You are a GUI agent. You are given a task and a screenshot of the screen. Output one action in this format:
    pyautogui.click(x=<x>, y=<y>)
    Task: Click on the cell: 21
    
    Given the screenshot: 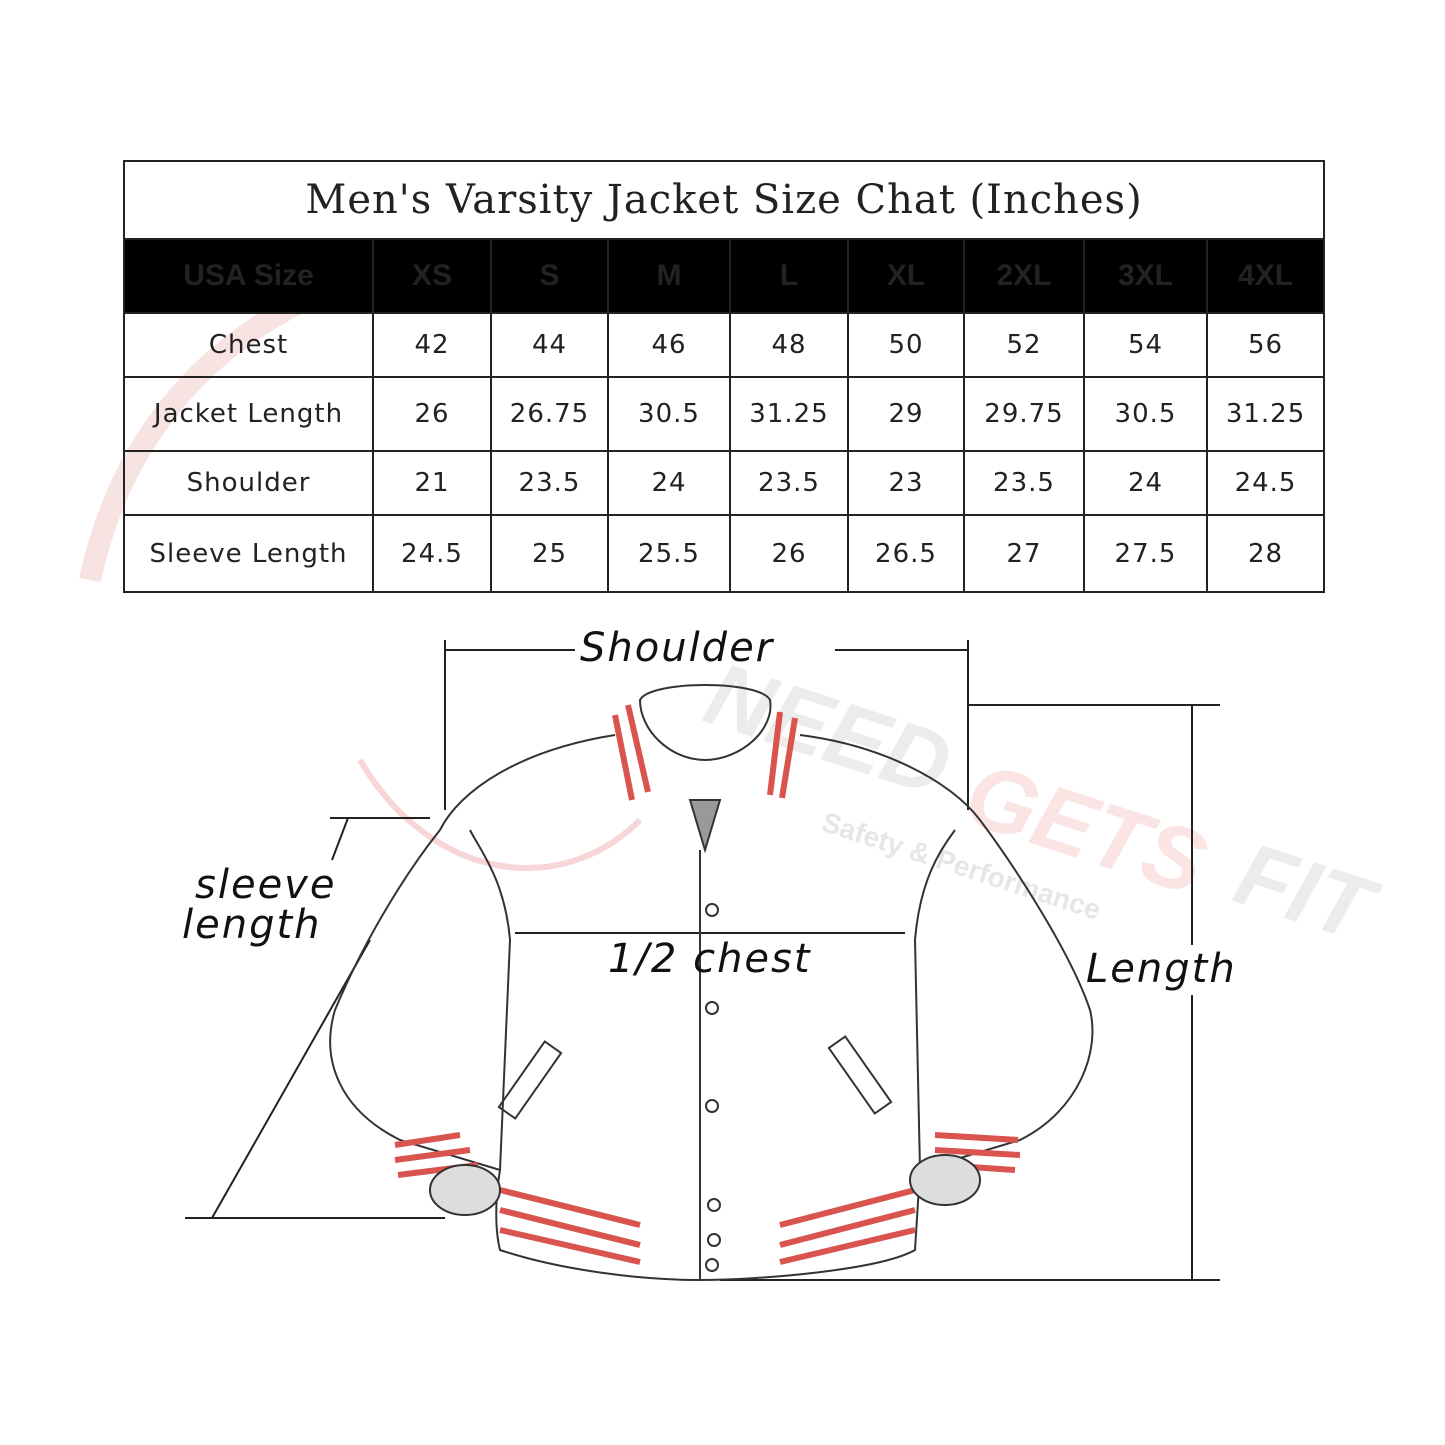 What is the action you would take?
    pyautogui.click(x=432, y=483)
    